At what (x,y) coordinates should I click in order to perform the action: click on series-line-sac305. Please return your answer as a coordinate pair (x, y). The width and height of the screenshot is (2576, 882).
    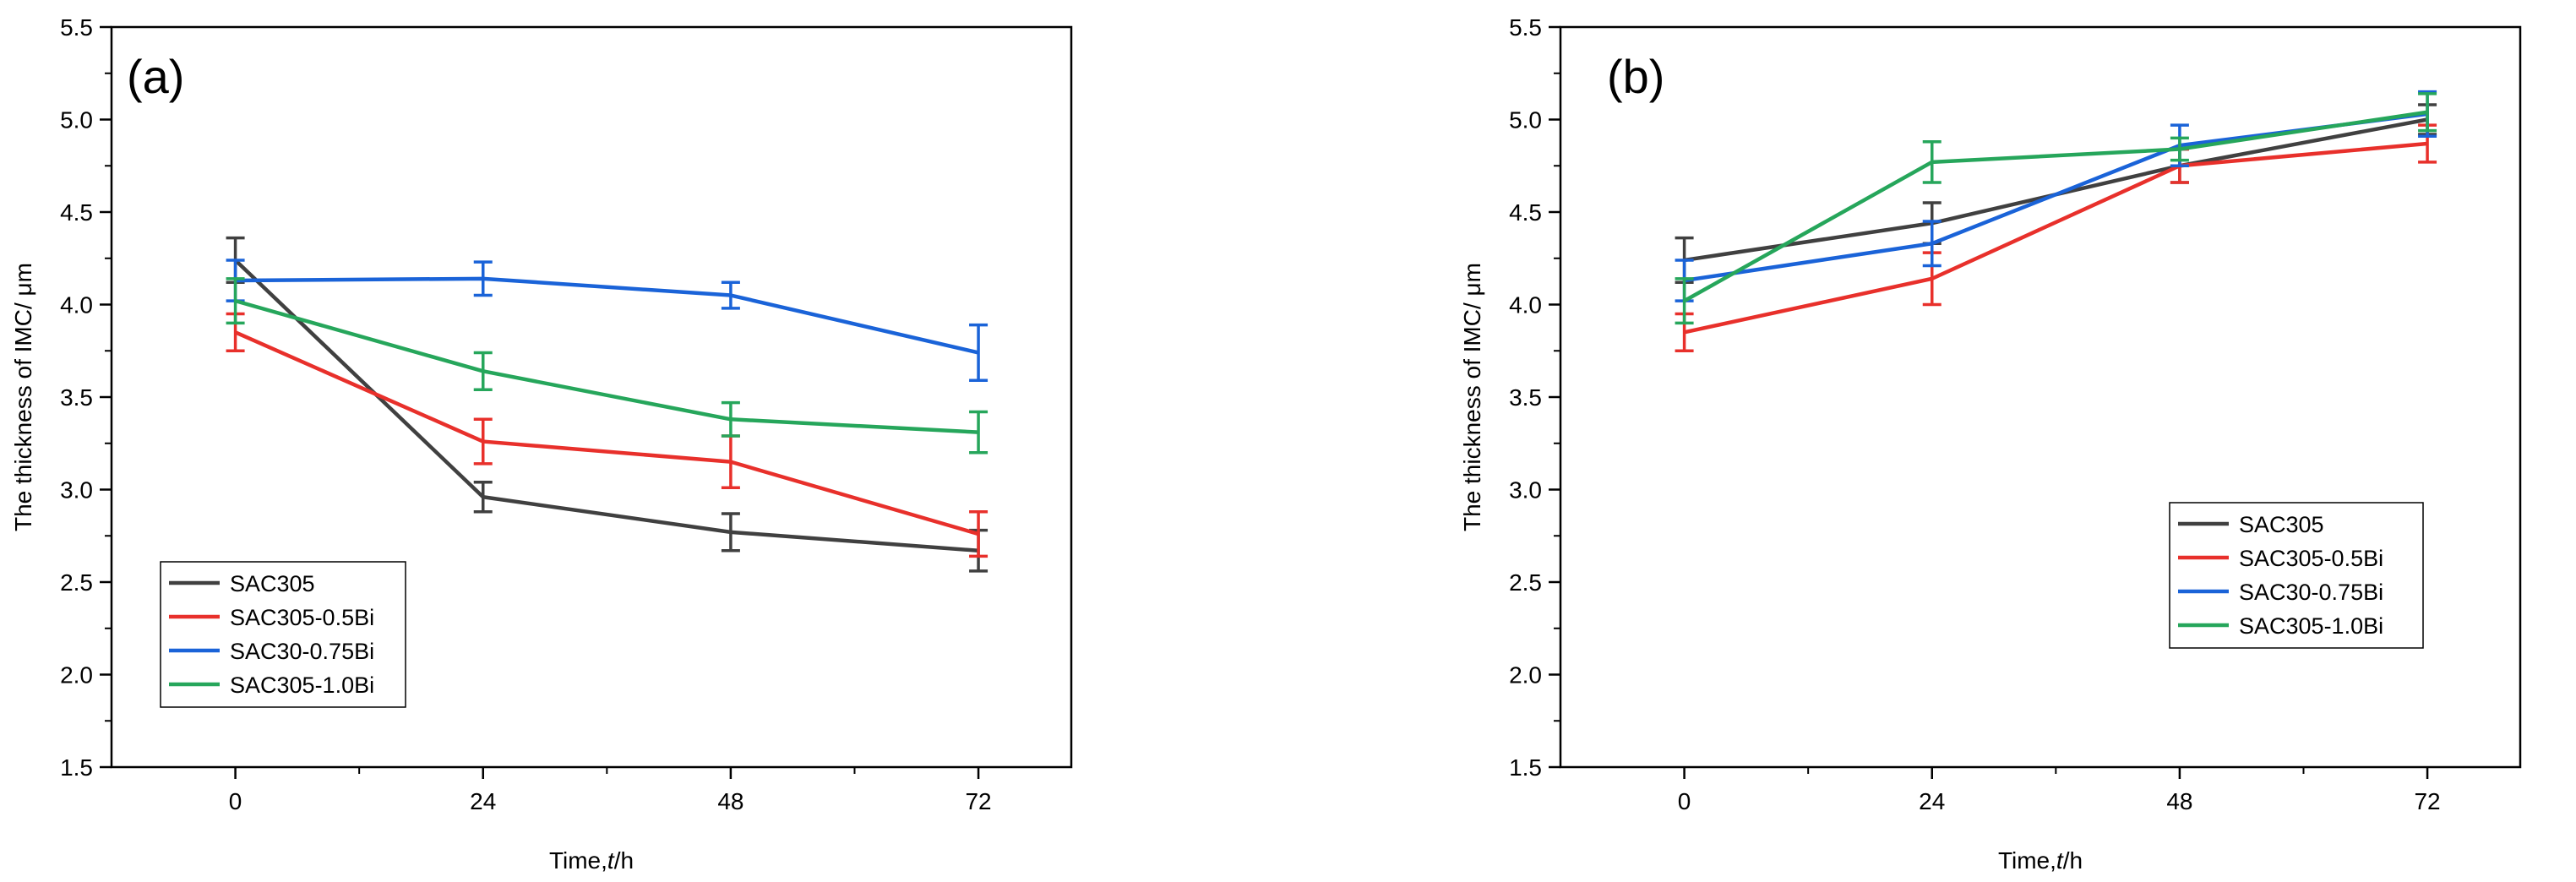
    Looking at the image, I should click on (606, 406).